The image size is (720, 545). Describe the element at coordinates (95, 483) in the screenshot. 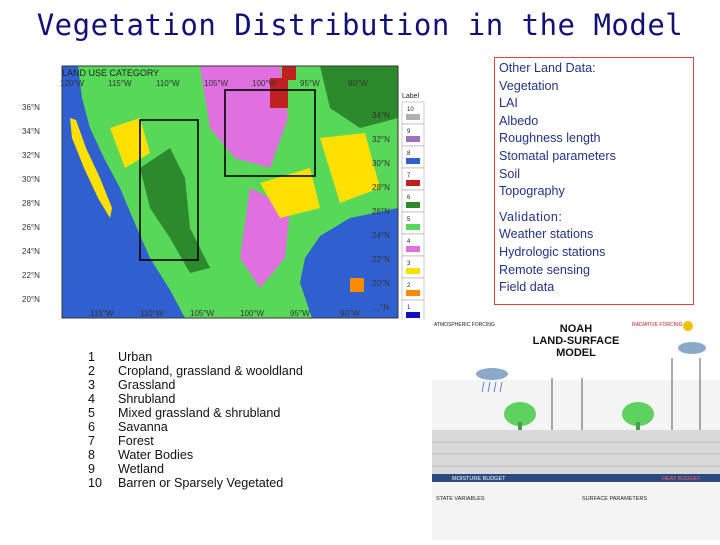

I see `legend-number: 10` at that location.